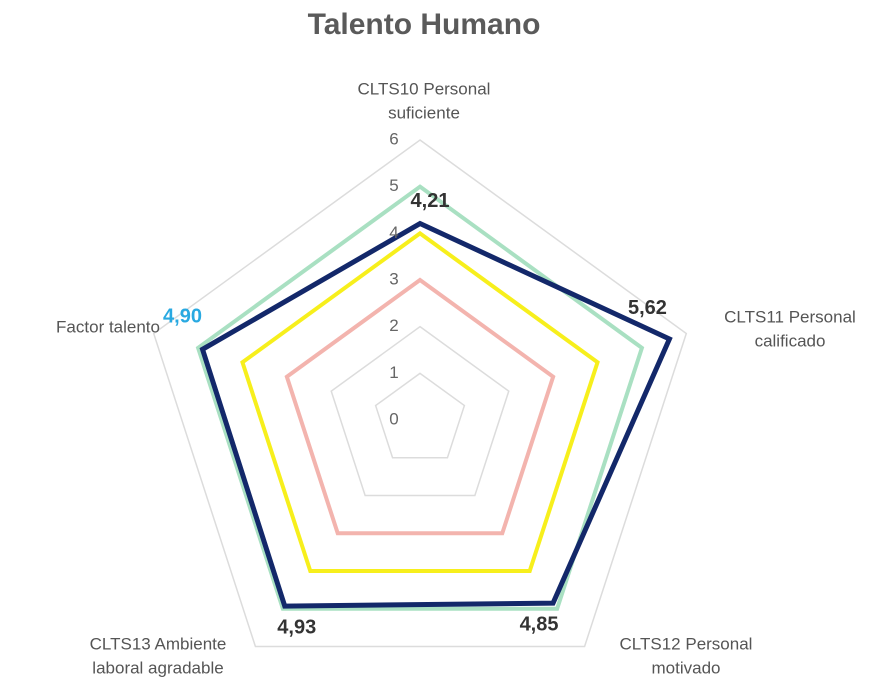  I want to click on tick-label: 2, so click(393, 325).